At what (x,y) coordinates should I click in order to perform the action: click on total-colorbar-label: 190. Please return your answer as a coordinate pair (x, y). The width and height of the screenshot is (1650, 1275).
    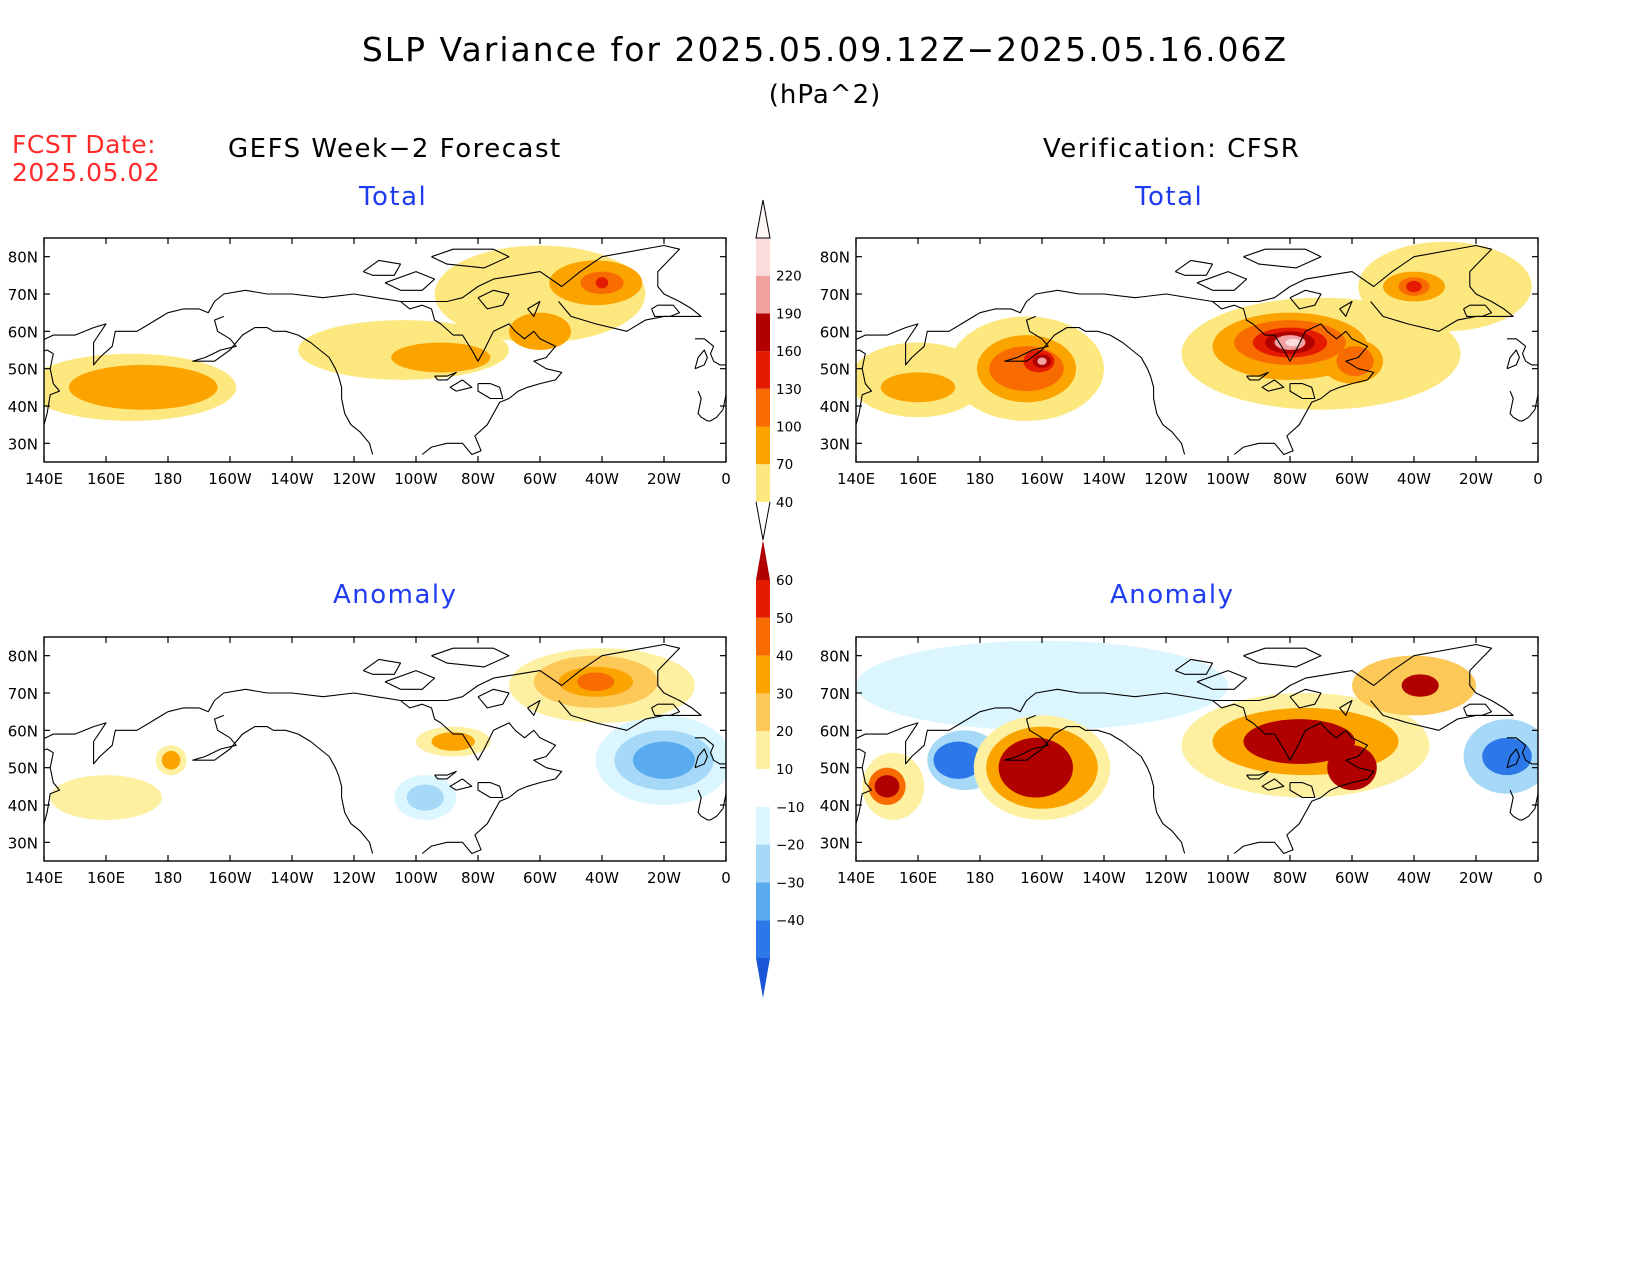
    Looking at the image, I should click on (789, 314).